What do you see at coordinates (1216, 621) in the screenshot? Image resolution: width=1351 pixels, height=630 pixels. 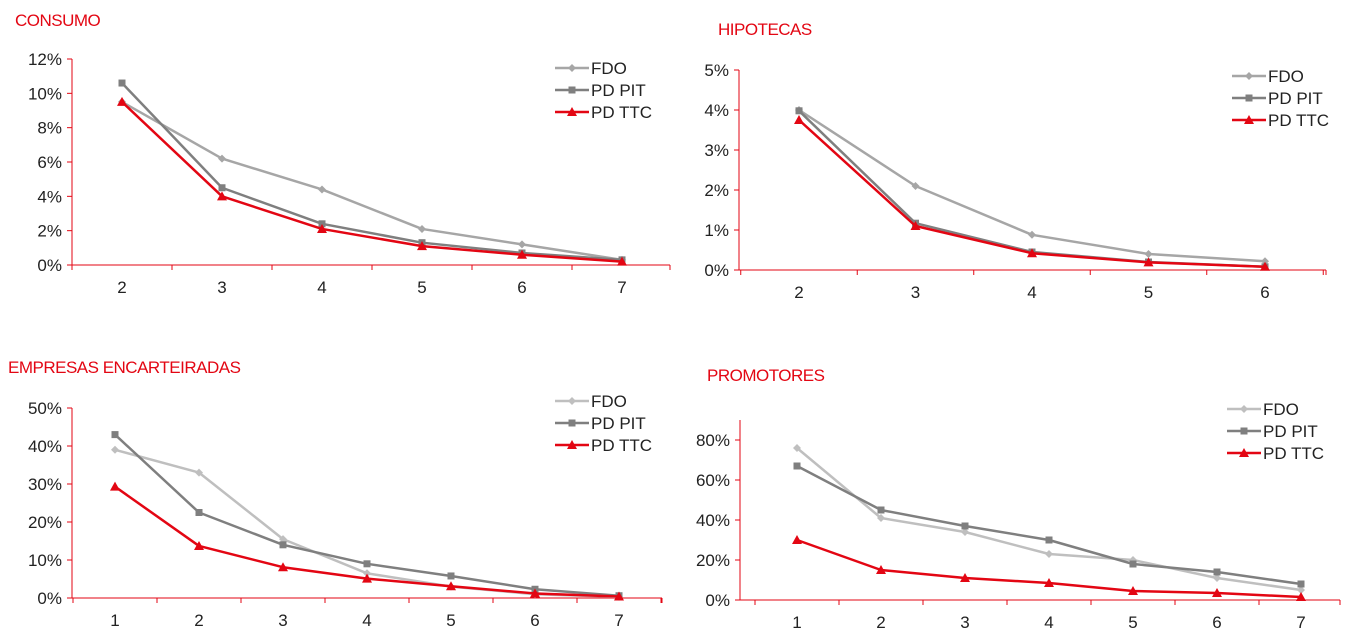 I see `promotores-x-tick-label: 6` at bounding box center [1216, 621].